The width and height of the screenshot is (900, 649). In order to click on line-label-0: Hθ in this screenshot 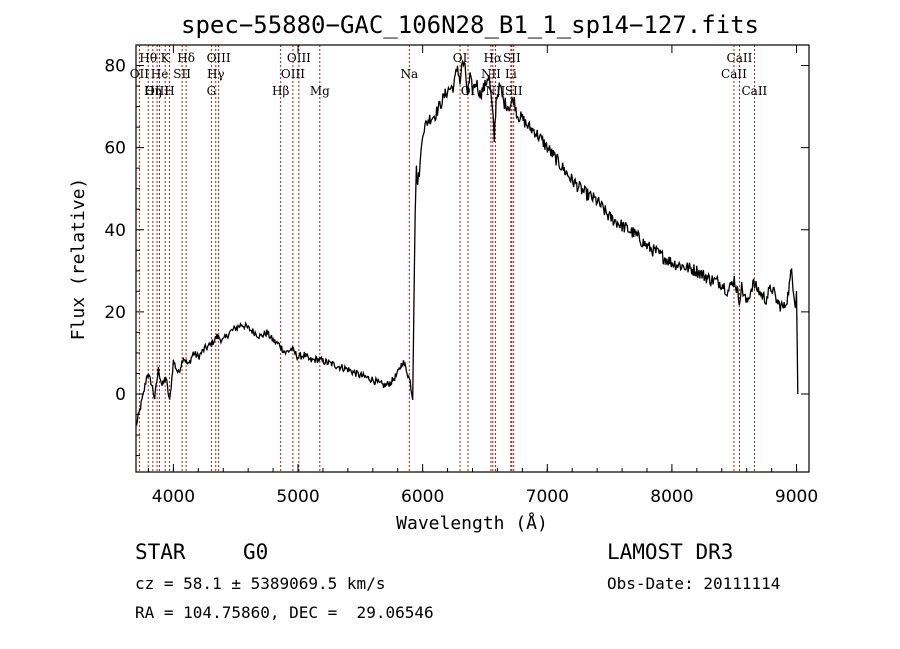, I will do `click(148, 58)`.